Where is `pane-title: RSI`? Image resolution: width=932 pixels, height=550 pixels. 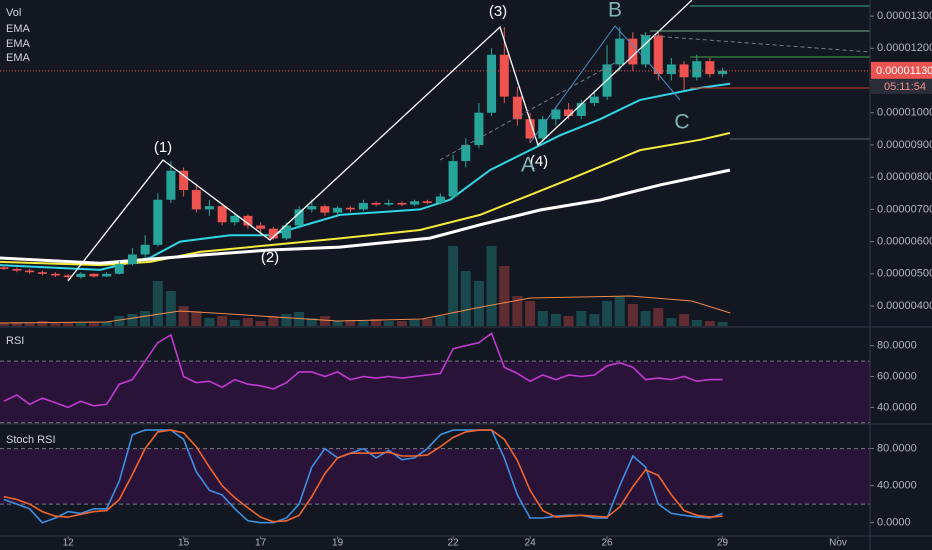 pane-title: RSI is located at coordinates (15, 341).